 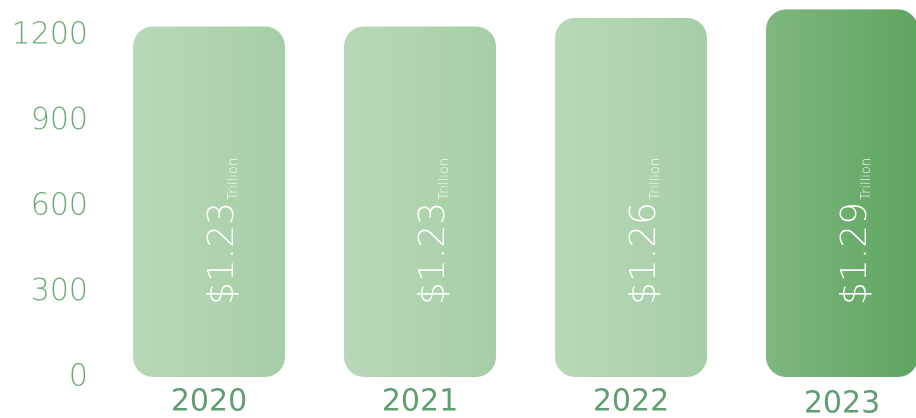 I want to click on y-tick-label: 900, so click(x=59, y=119).